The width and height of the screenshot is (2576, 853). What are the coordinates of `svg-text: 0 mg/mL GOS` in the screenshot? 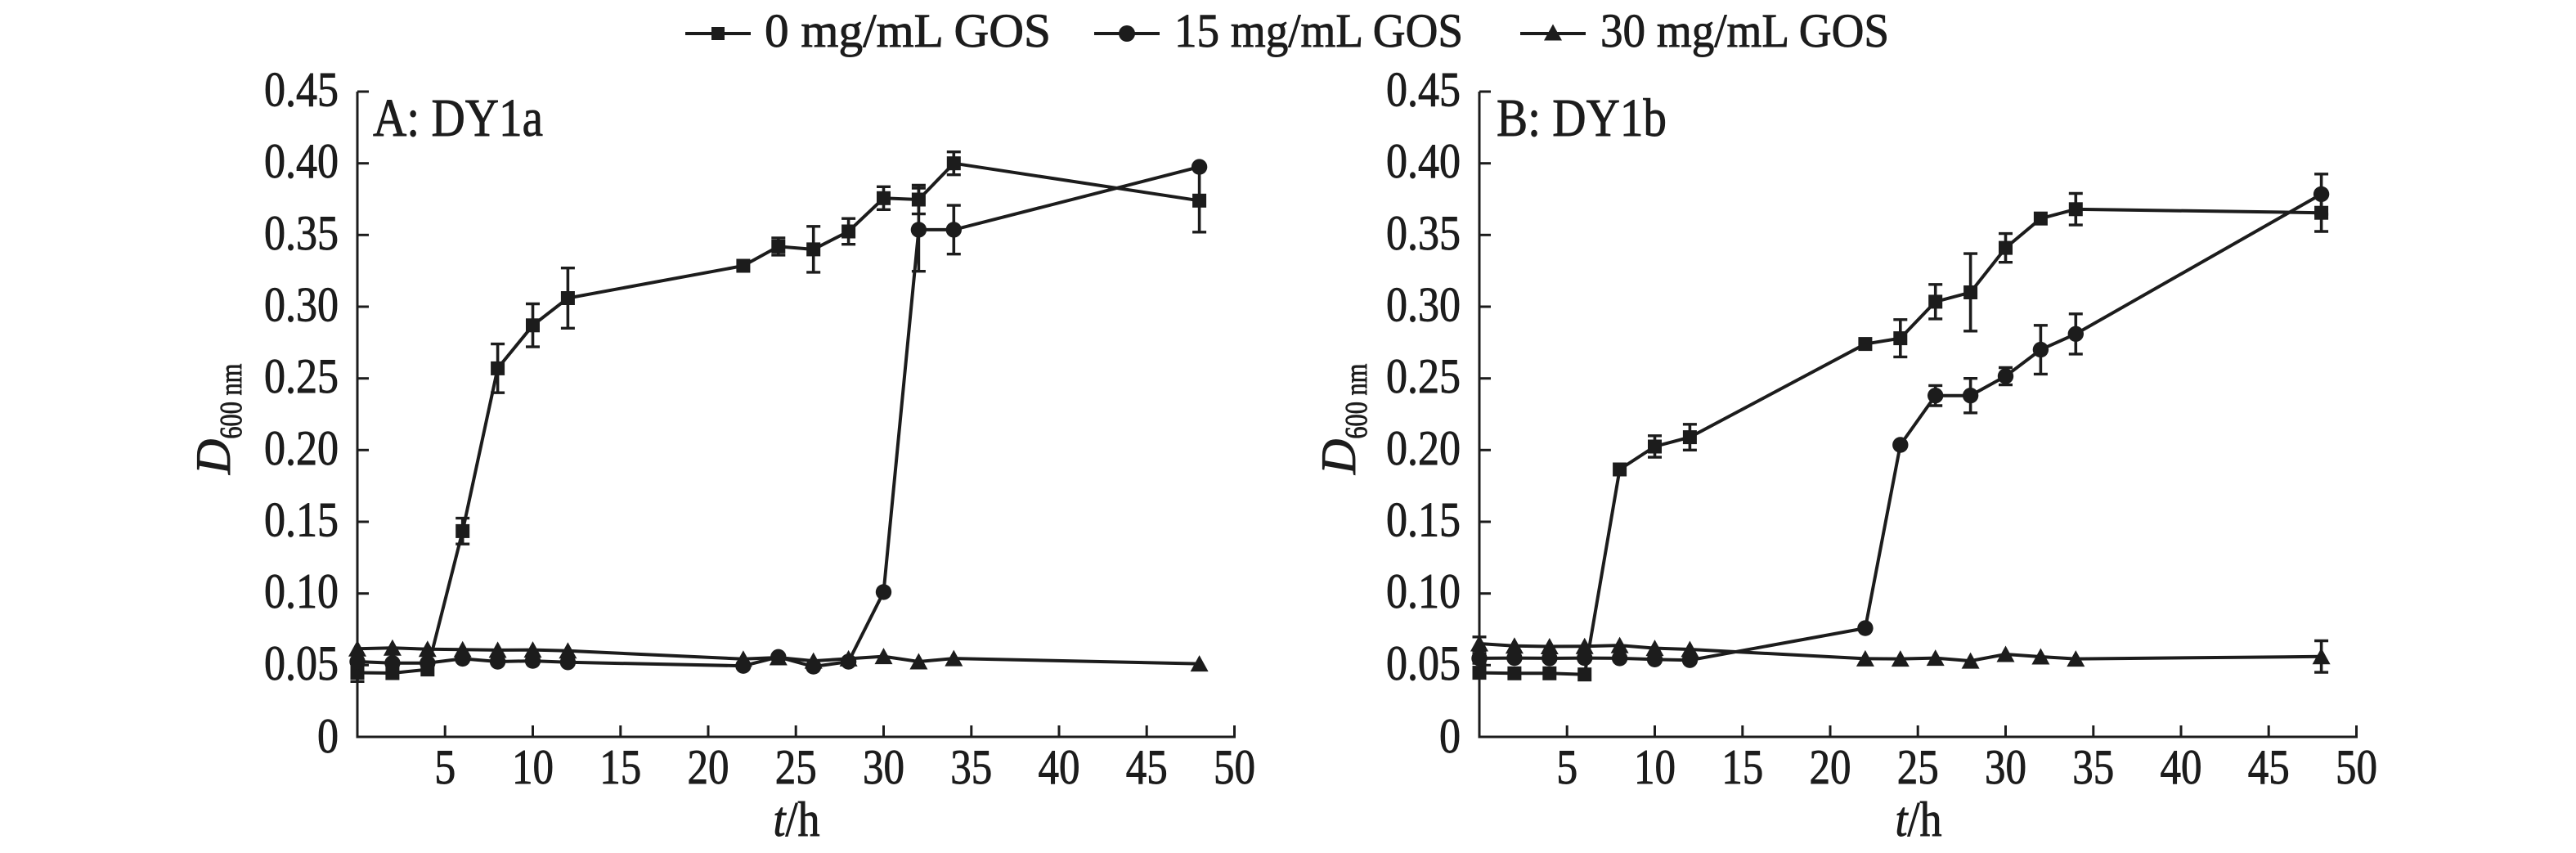 It's located at (908, 30).